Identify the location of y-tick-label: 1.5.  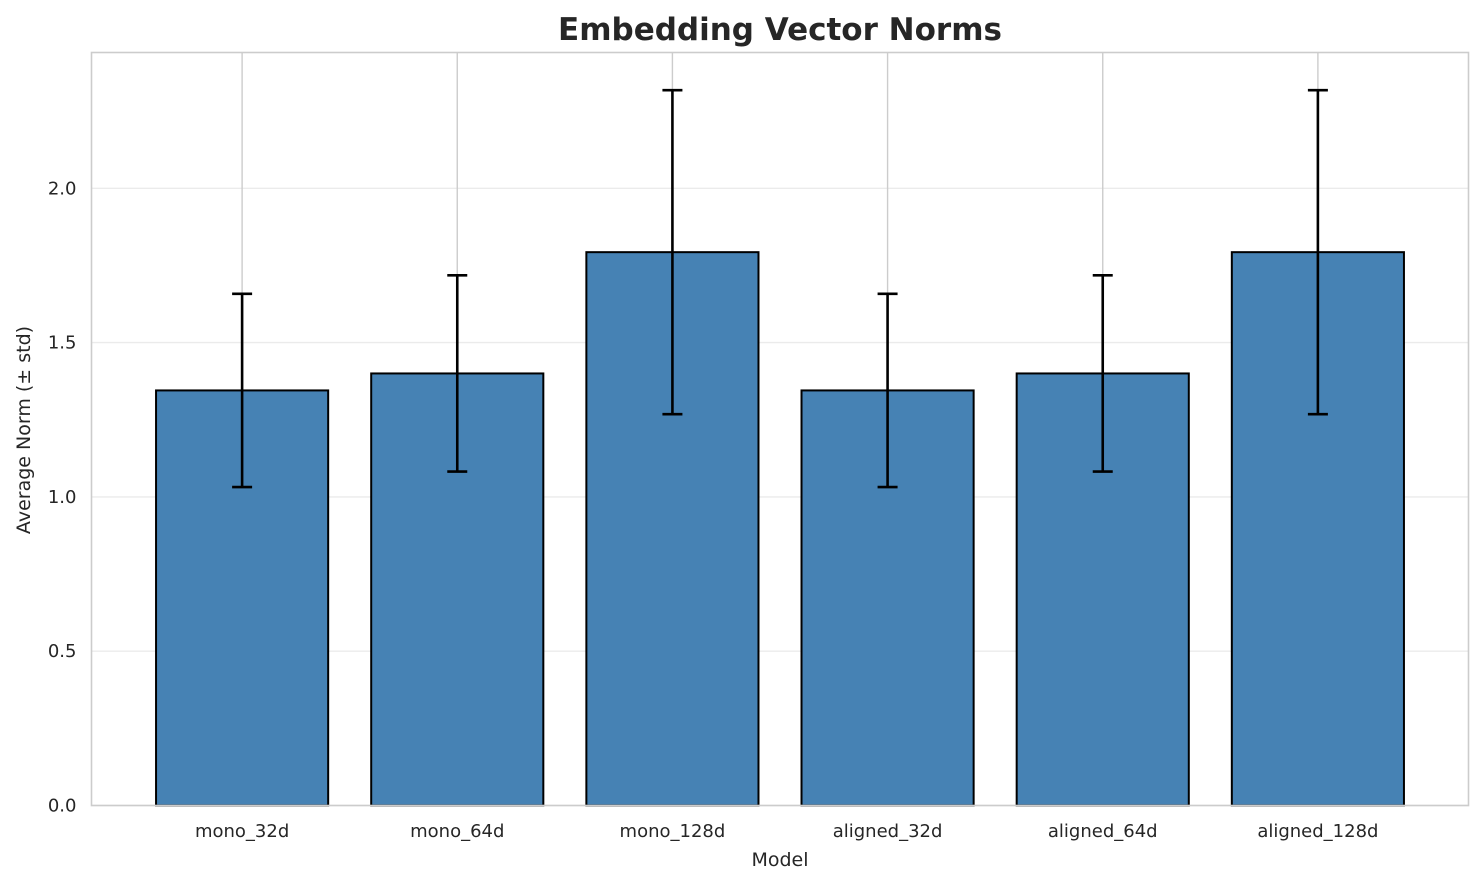
(62, 343).